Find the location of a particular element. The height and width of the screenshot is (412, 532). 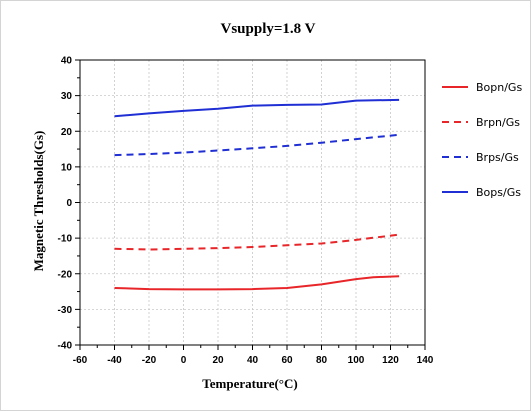

y-tick-label: 0 is located at coordinates (69, 203).